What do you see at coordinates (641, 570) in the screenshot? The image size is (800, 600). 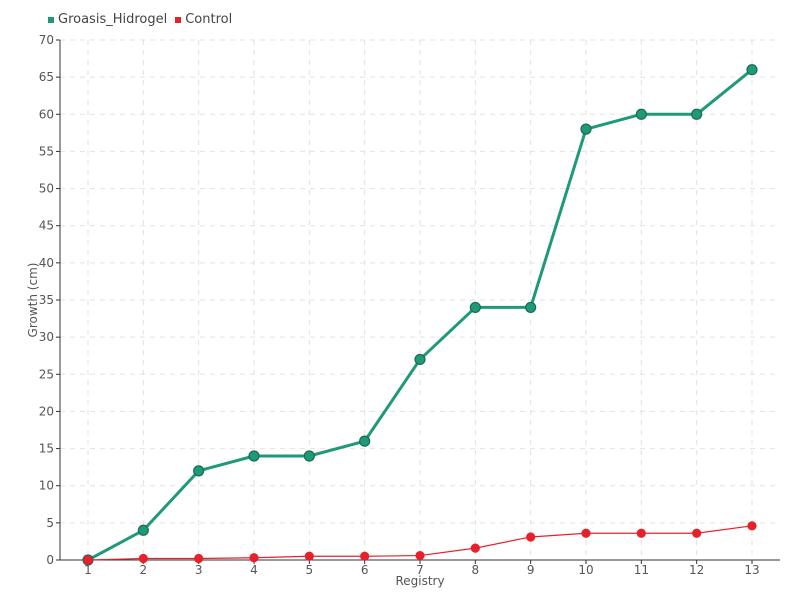 I see `x-tick-label: 11` at bounding box center [641, 570].